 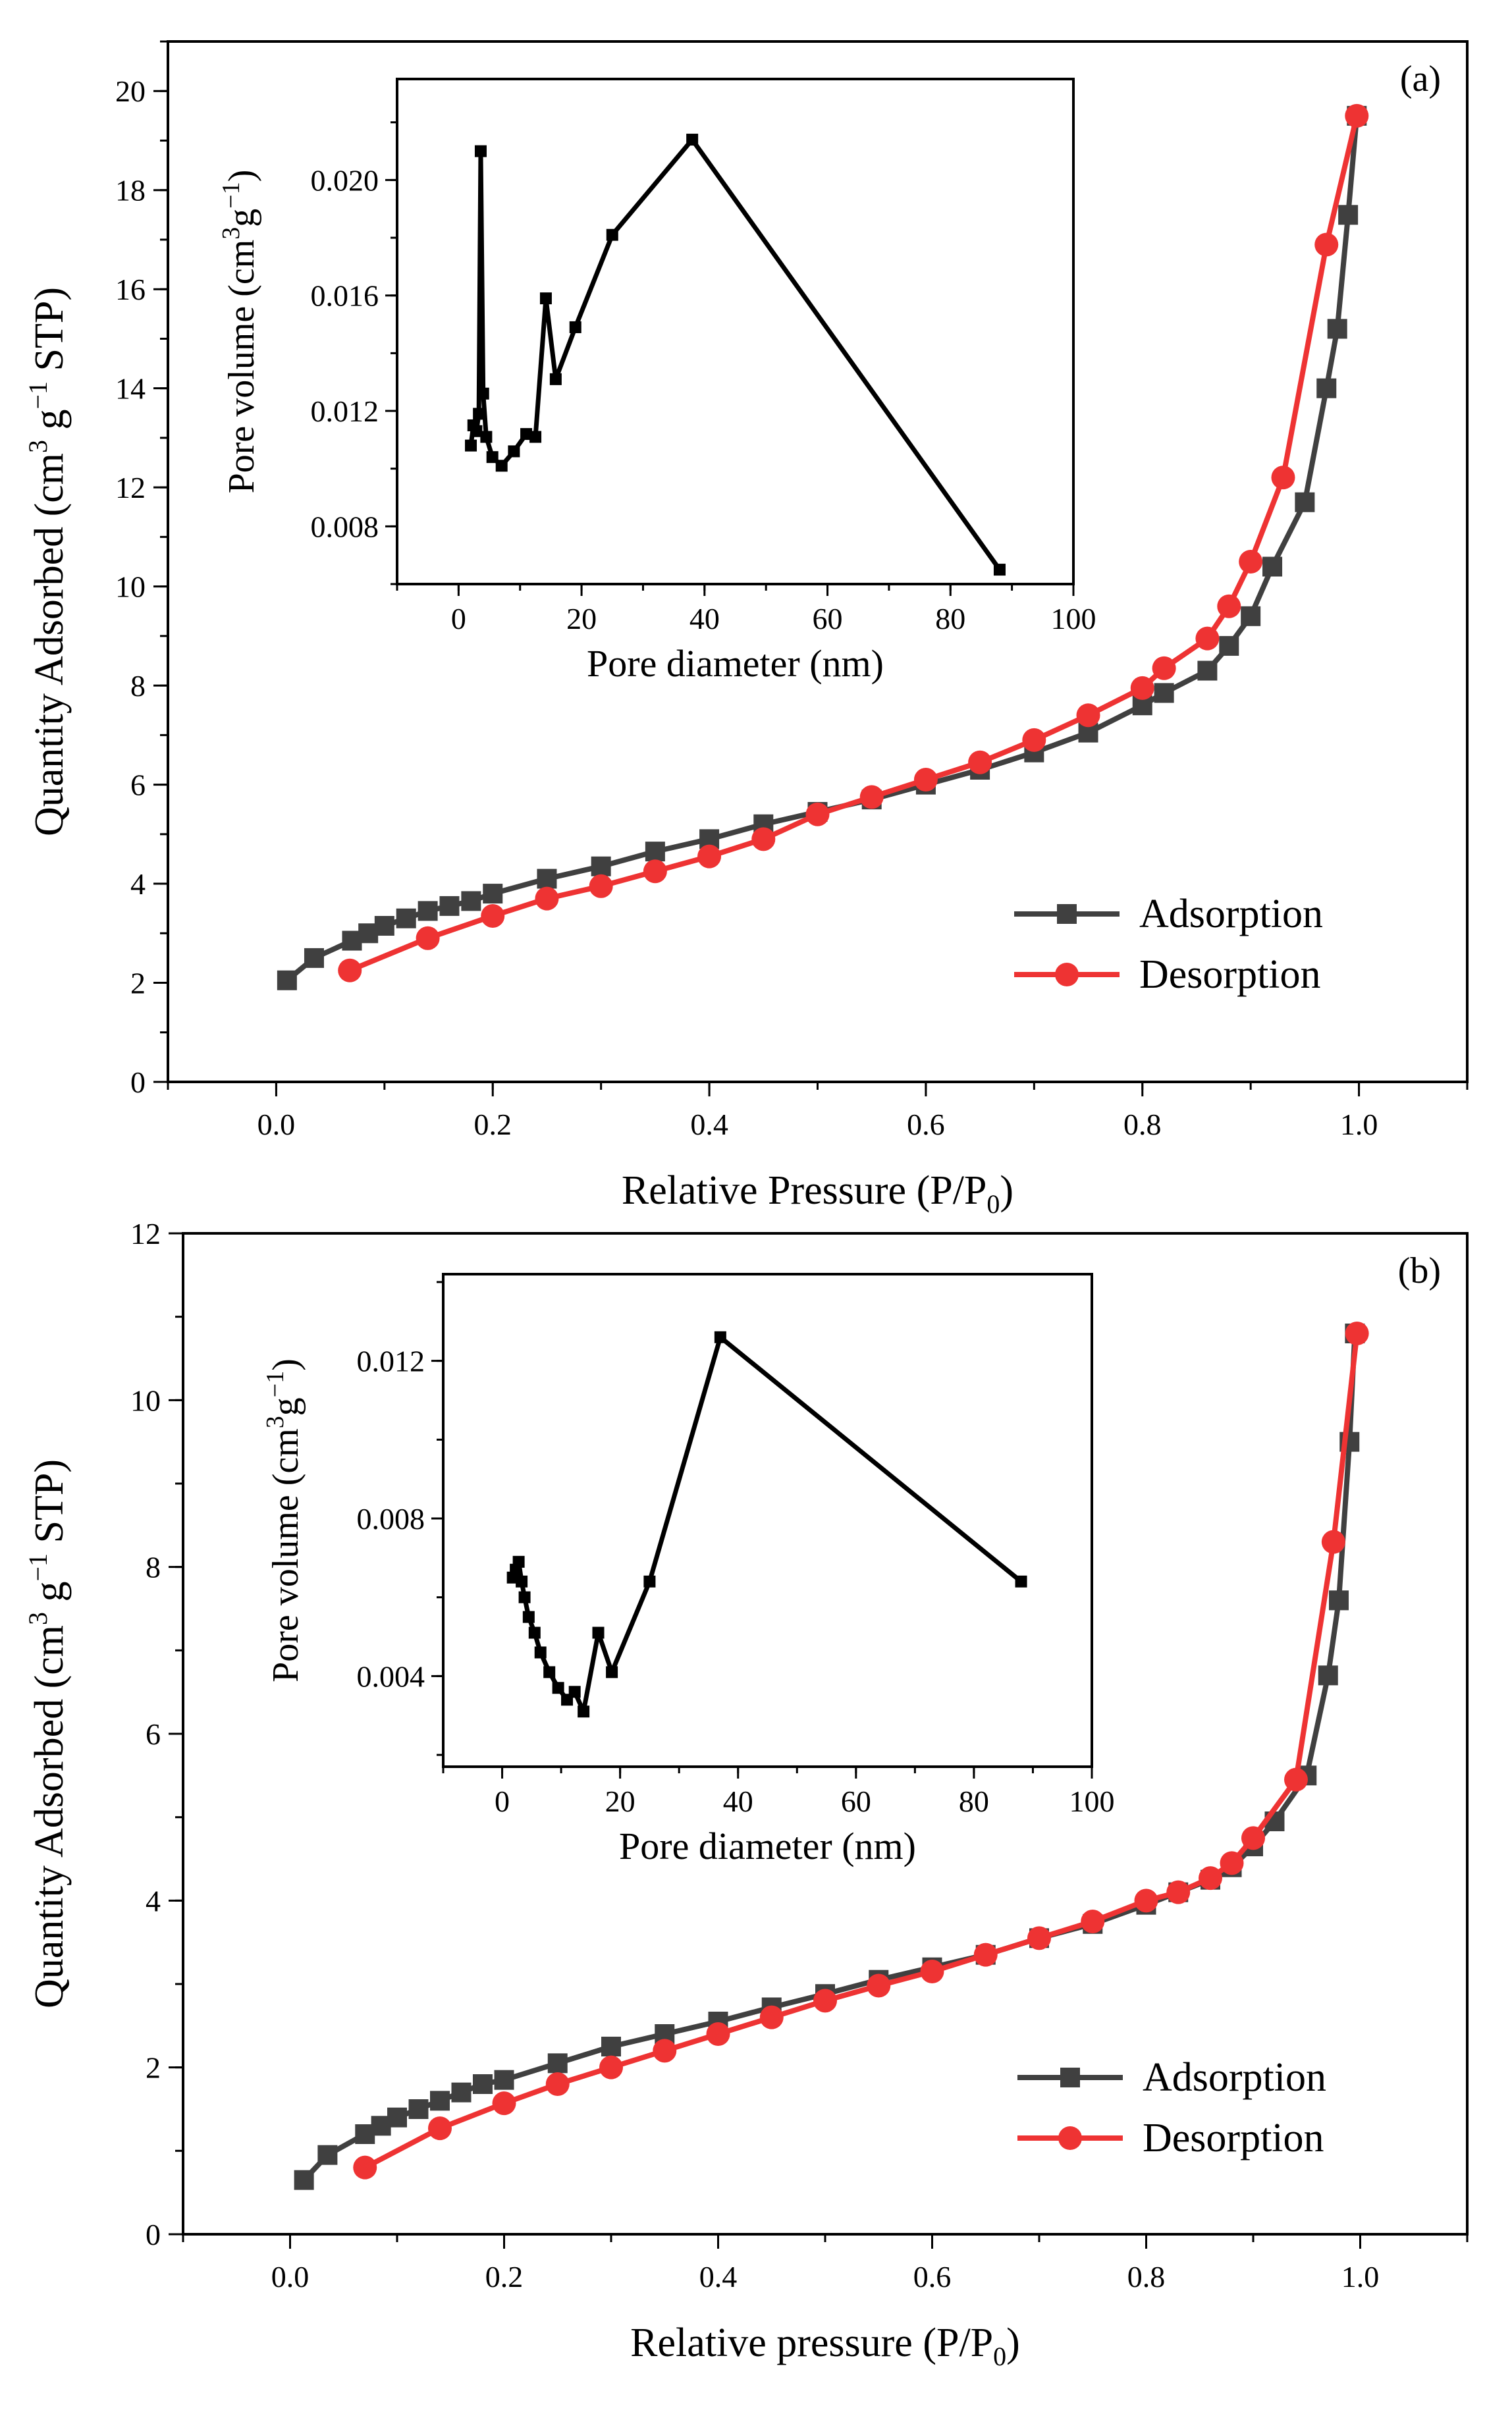 I want to click on inset-y-axis-title: Pore volume (cm3g−1), so click(x=240, y=332).